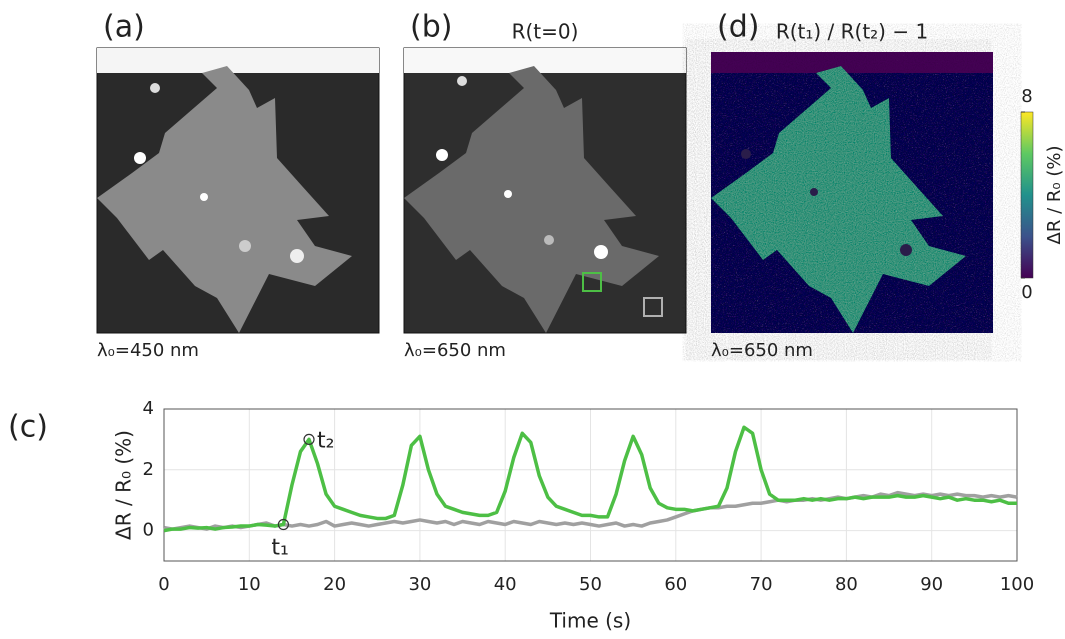  What do you see at coordinates (761, 584) in the screenshot?
I see `x-tick-label: 70` at bounding box center [761, 584].